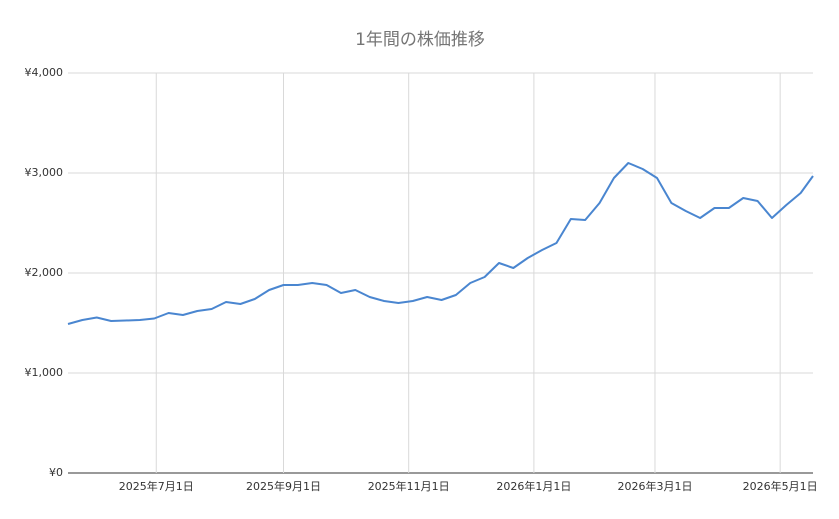 Image resolution: width=839 pixels, height=519 pixels. Describe the element at coordinates (533, 486) in the screenshot. I see `x-tick-label: 2026年1月1日` at that location.